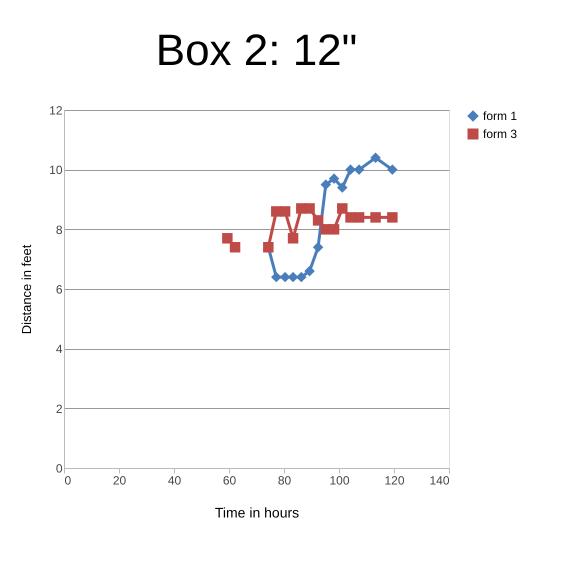 The width and height of the screenshot is (576, 575). What do you see at coordinates (68, 481) in the screenshot?
I see `x-tick-label: 0` at bounding box center [68, 481].